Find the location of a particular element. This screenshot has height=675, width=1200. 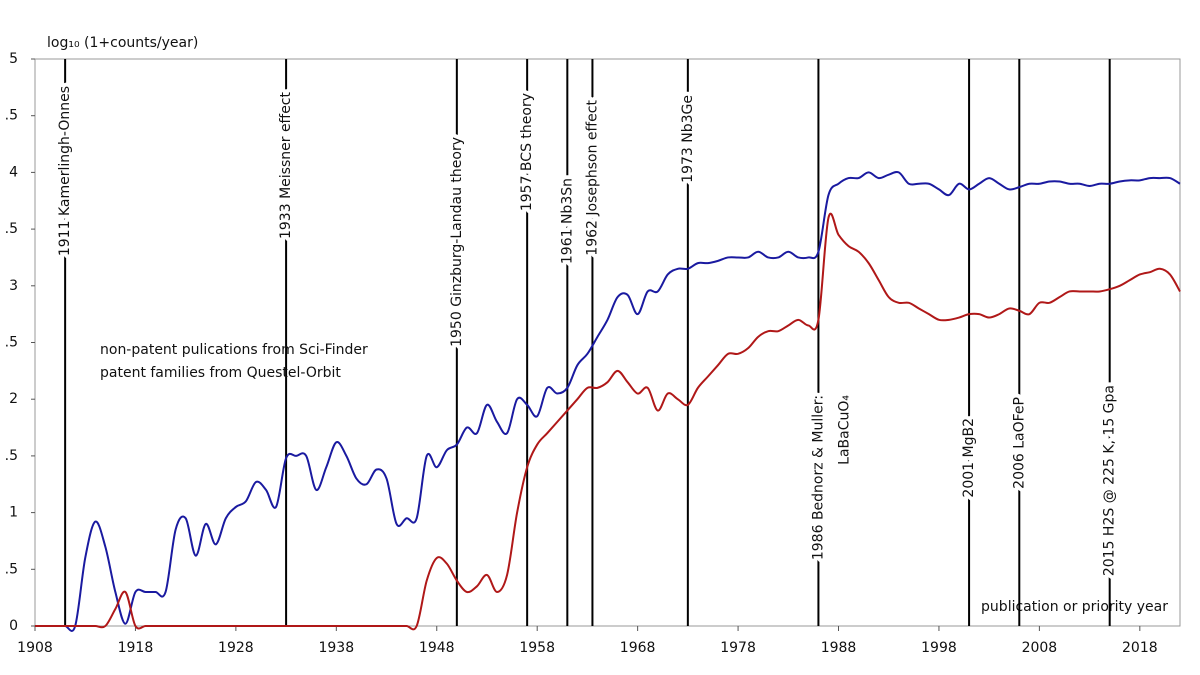

y-tick-label: 0 is located at coordinates (13, 626).